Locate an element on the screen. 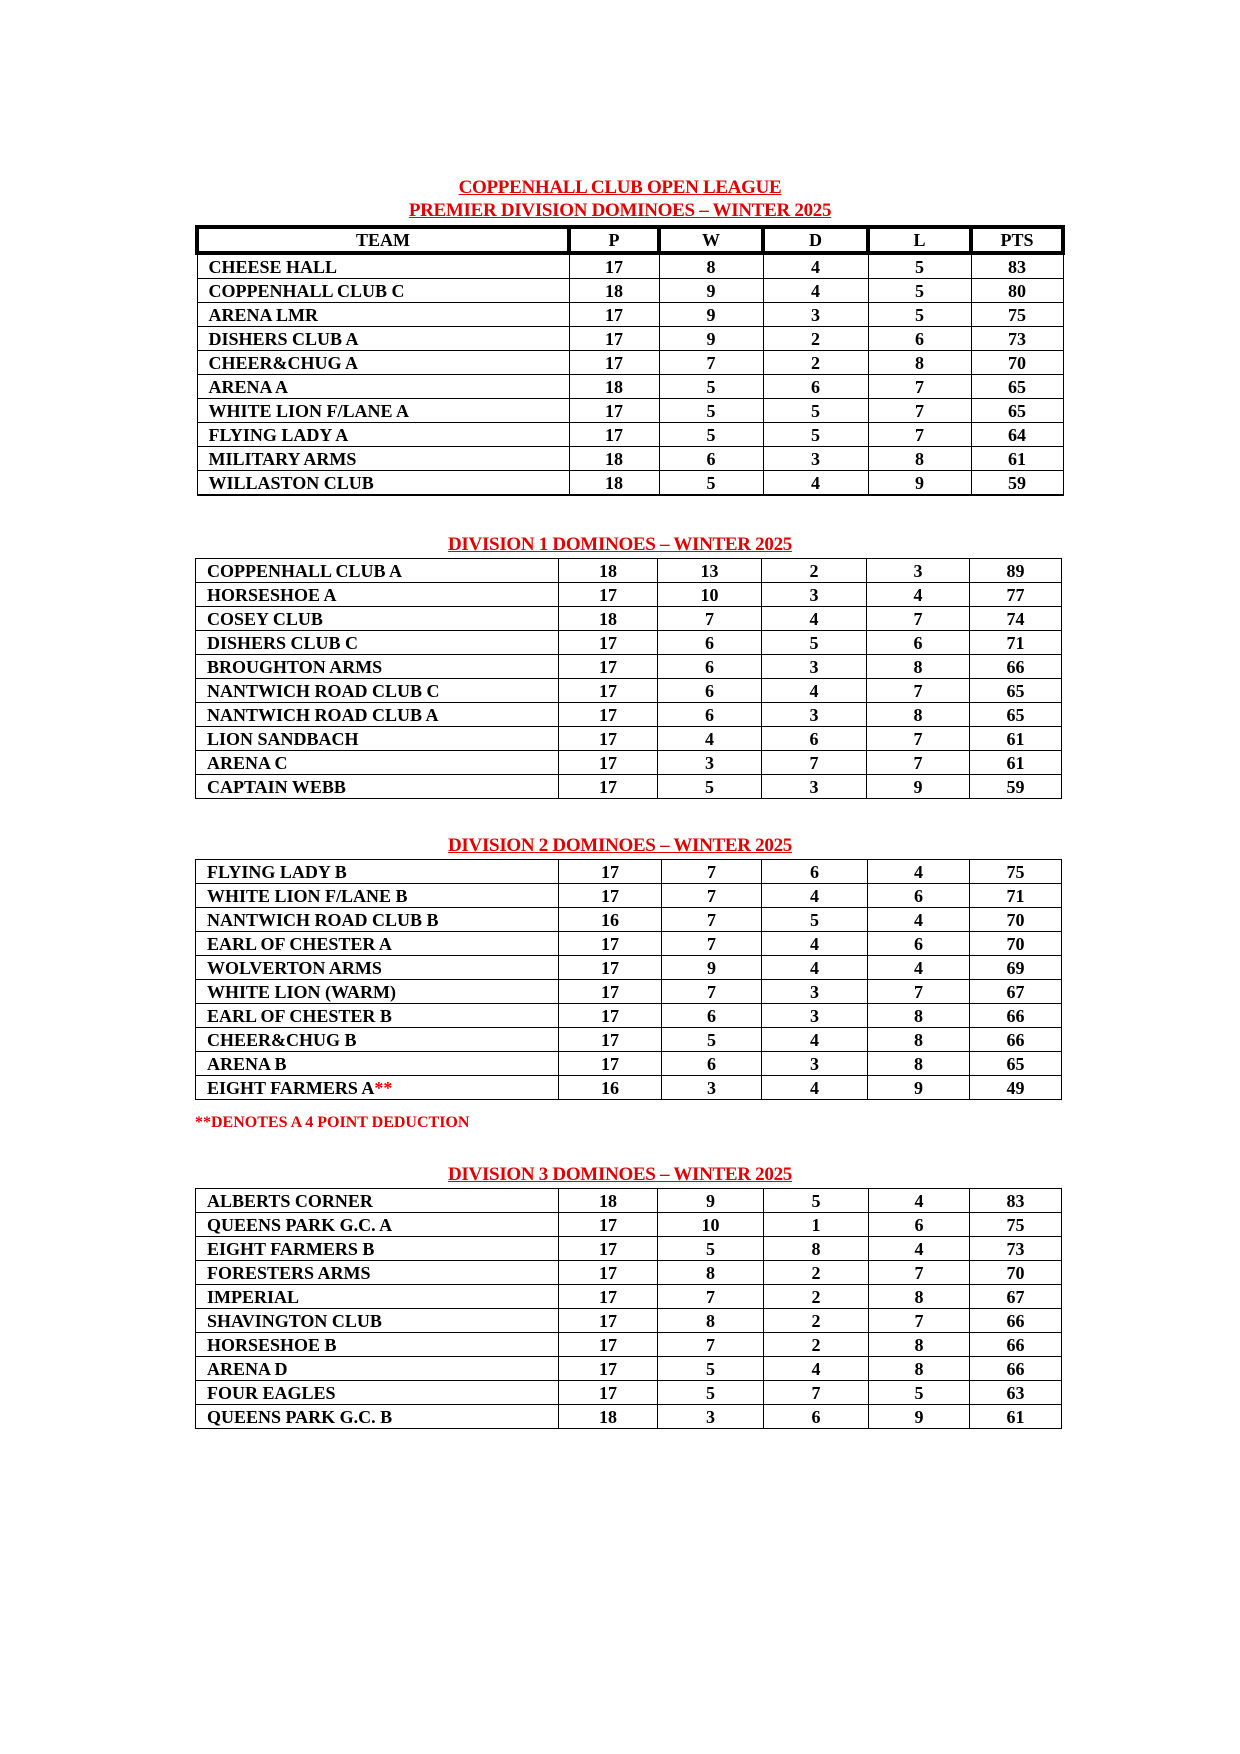  lost-value: 7 is located at coordinates (919, 410).